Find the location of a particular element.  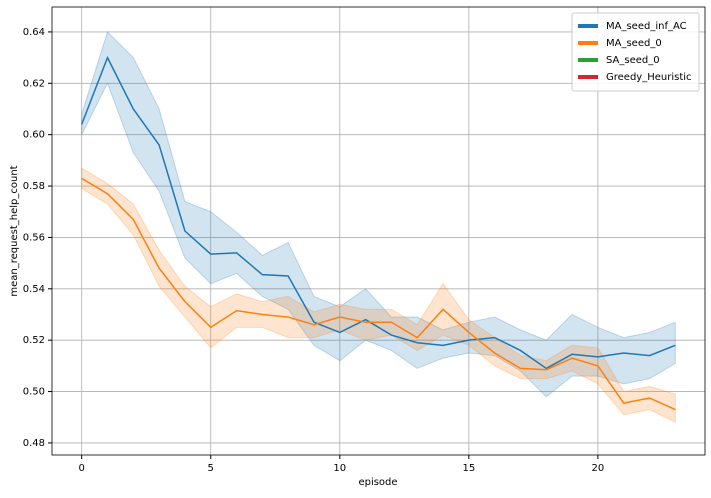

legend-label: MA_seed_inf_AC is located at coordinates (646, 26).